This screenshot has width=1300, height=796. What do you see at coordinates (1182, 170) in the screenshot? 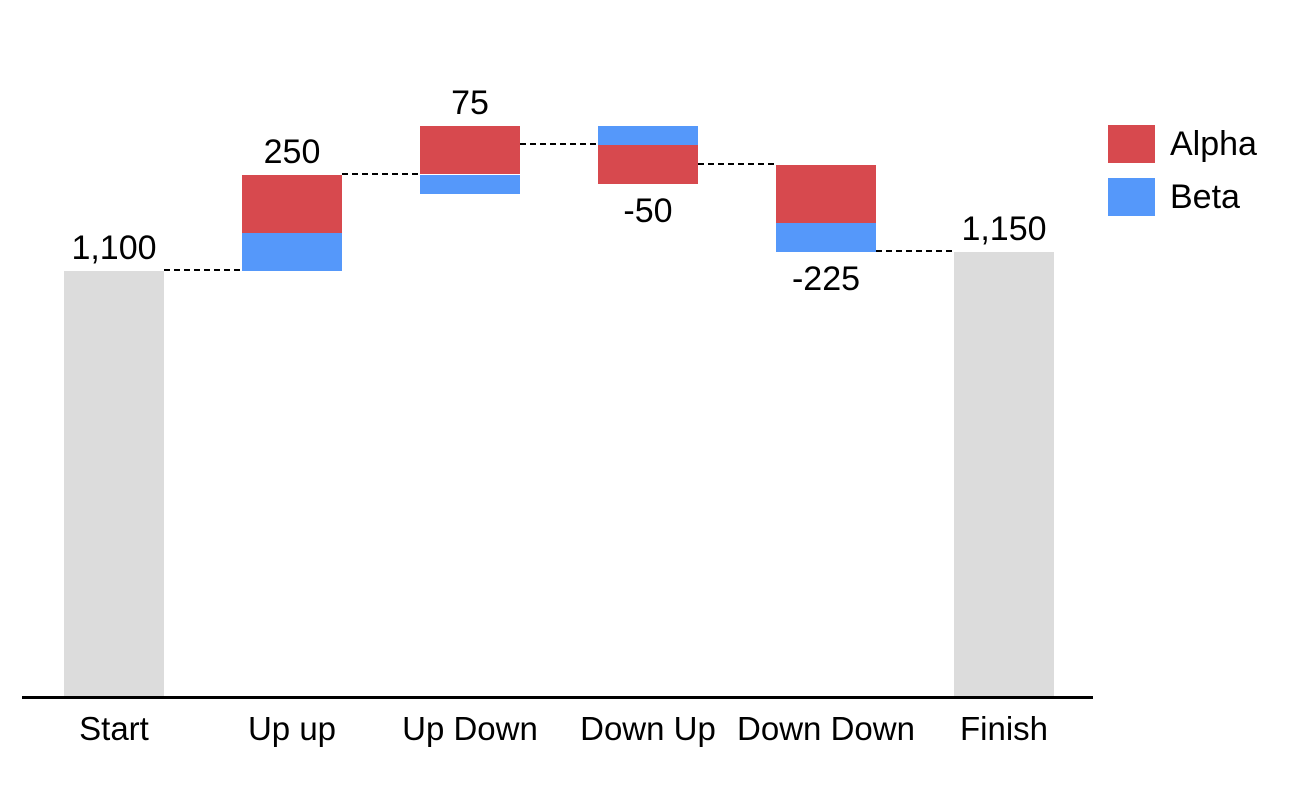
I see `legend: Alpha Beta` at bounding box center [1182, 170].